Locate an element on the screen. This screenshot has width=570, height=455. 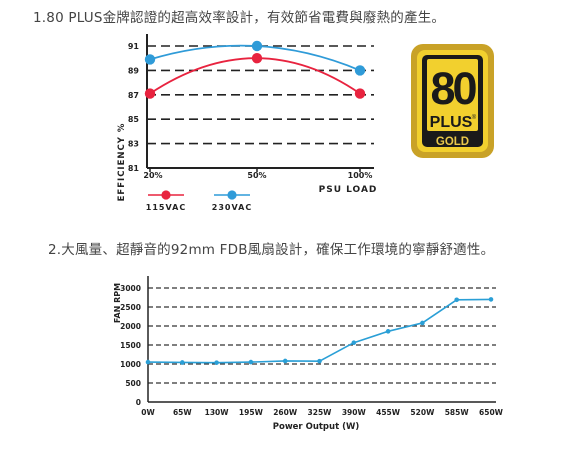
x-tick-label: 0W is located at coordinates (148, 412).